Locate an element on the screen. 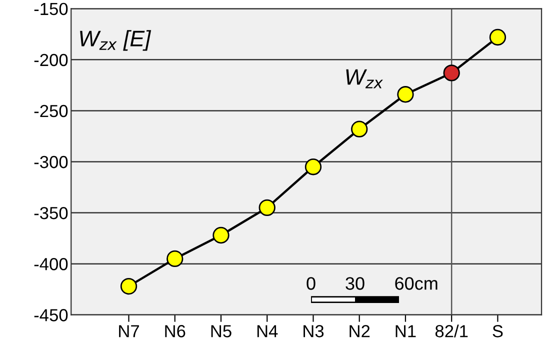 Image resolution: width=547 pixels, height=346 pixels. y-axis-title: W$_{zx}$ [E] is located at coordinates (116, 40).